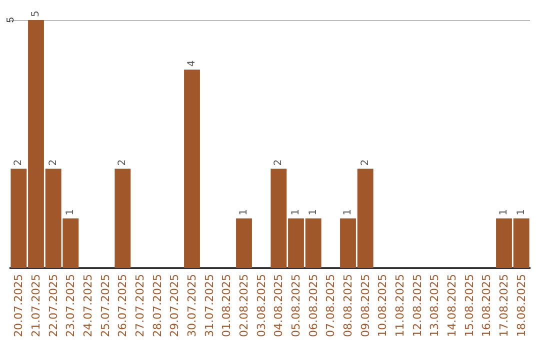 The image size is (540, 340). I want to click on x-tick-label: 01.08.2025, so click(227, 306).